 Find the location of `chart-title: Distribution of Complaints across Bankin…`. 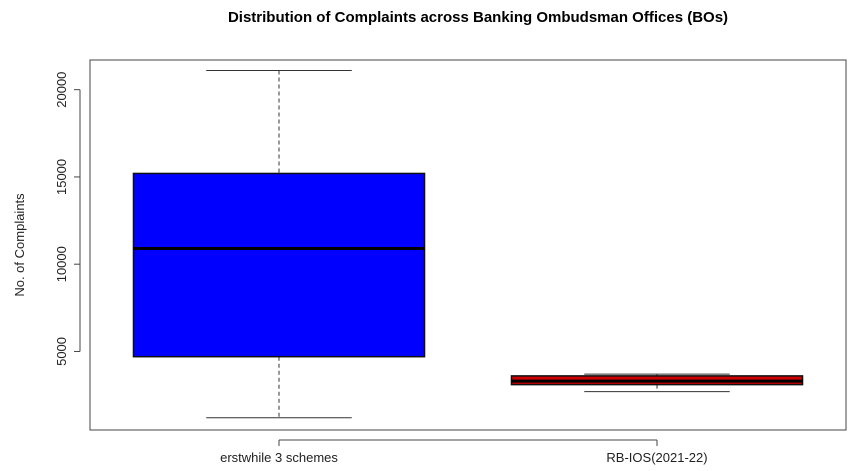

chart-title: Distribution of Complaints across Bankin… is located at coordinates (478, 17).